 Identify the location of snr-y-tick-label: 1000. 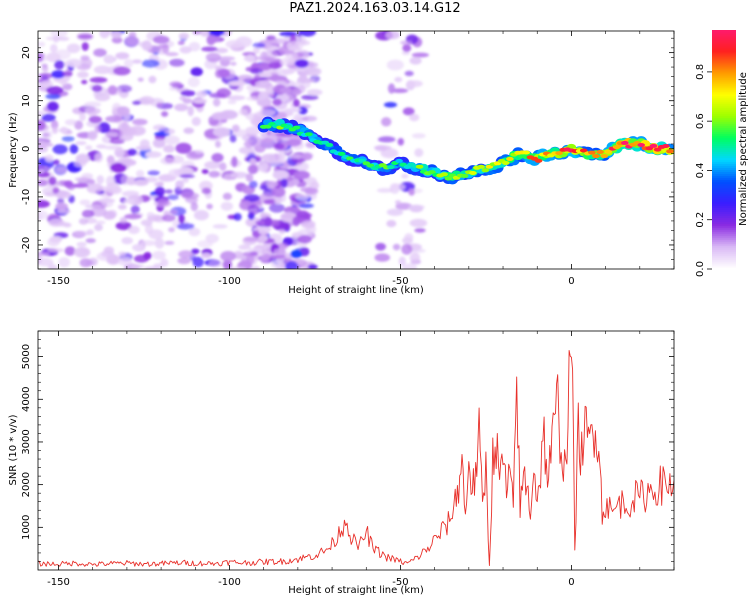
(26, 527).